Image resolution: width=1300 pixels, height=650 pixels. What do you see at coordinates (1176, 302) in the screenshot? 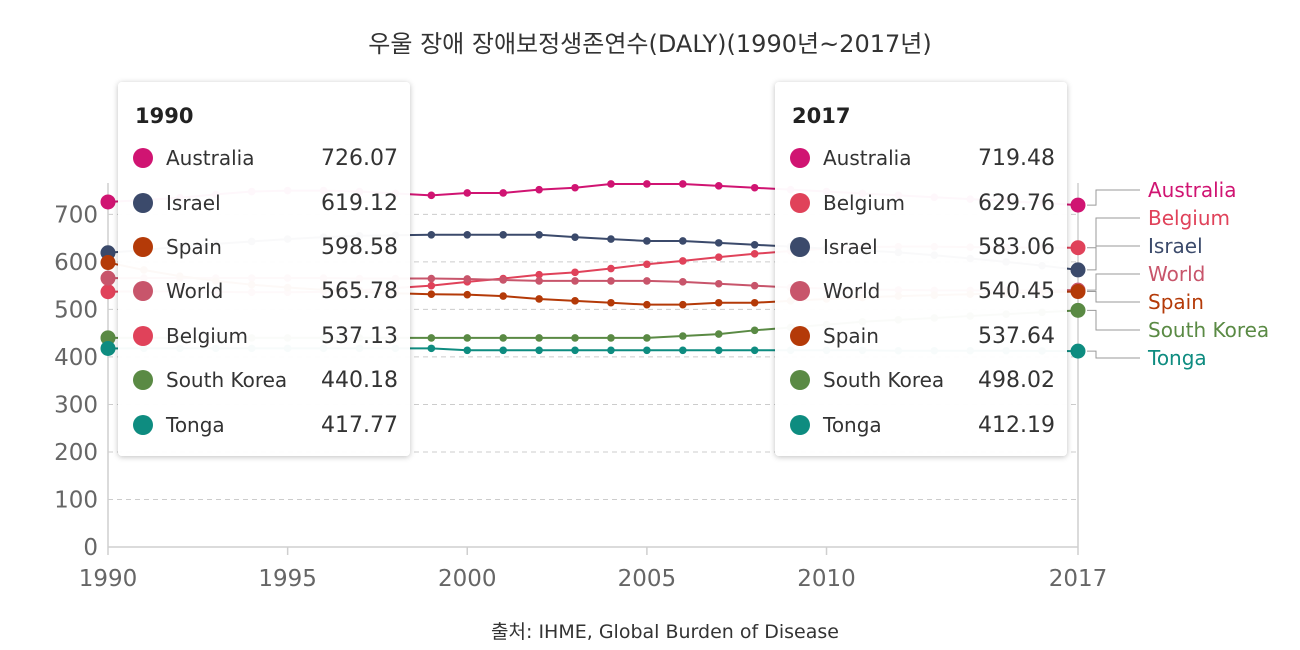
I see `end-label-spain: Spain` at bounding box center [1176, 302].